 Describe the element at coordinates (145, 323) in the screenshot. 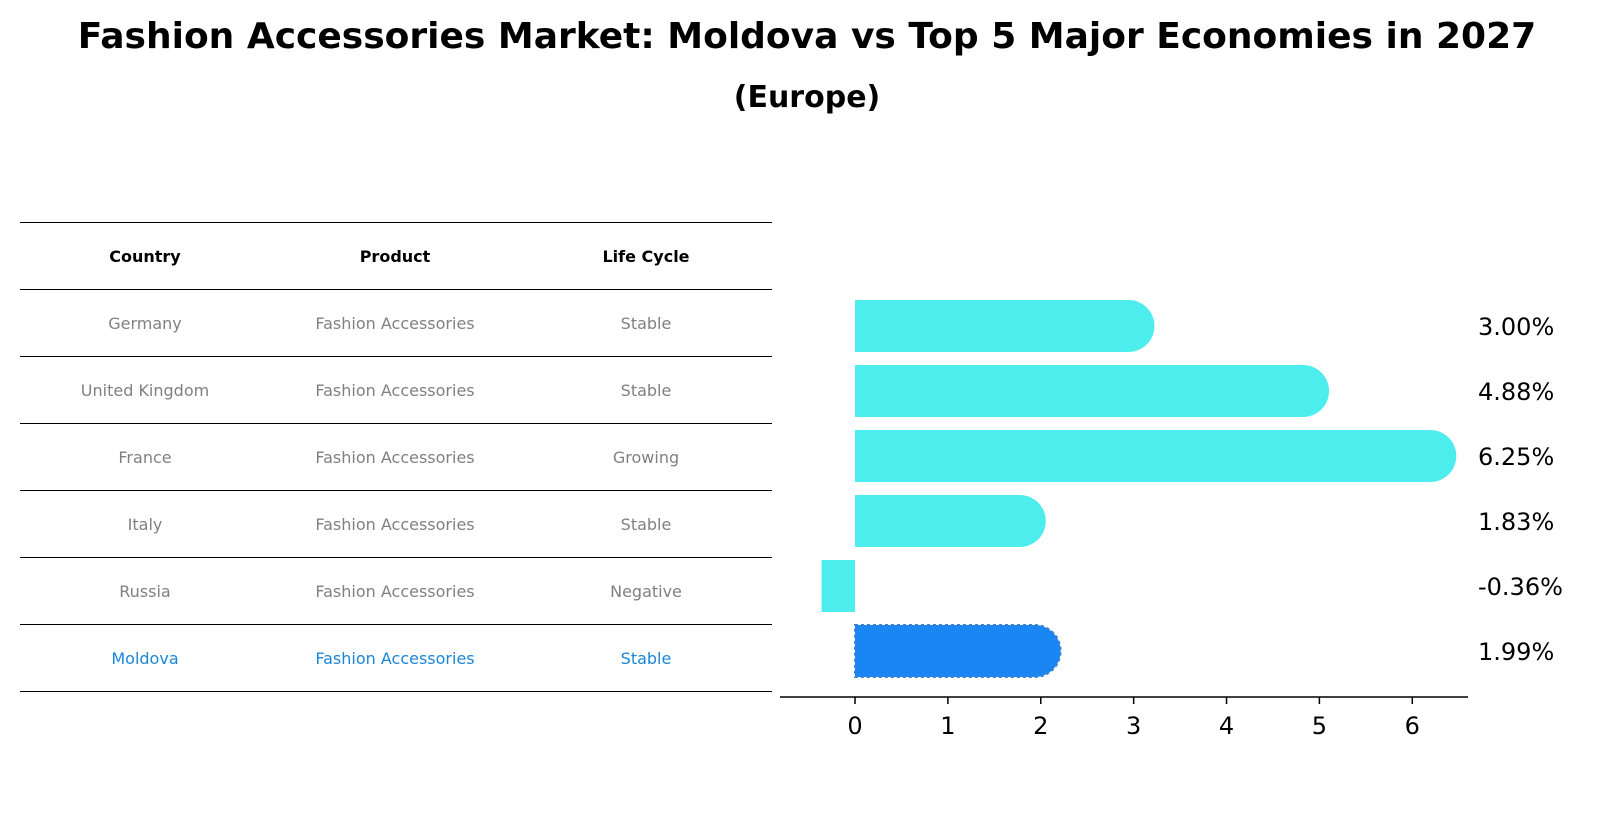

I see `cell-country: Germany` at that location.